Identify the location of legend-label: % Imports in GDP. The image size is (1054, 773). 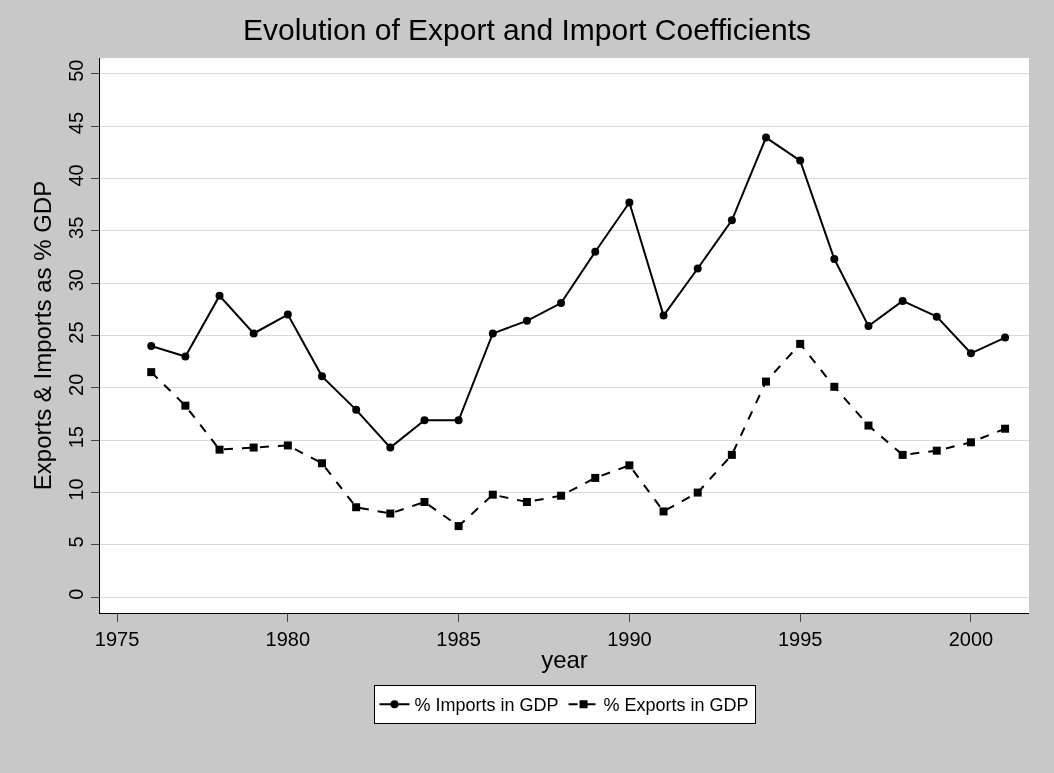
(486, 705).